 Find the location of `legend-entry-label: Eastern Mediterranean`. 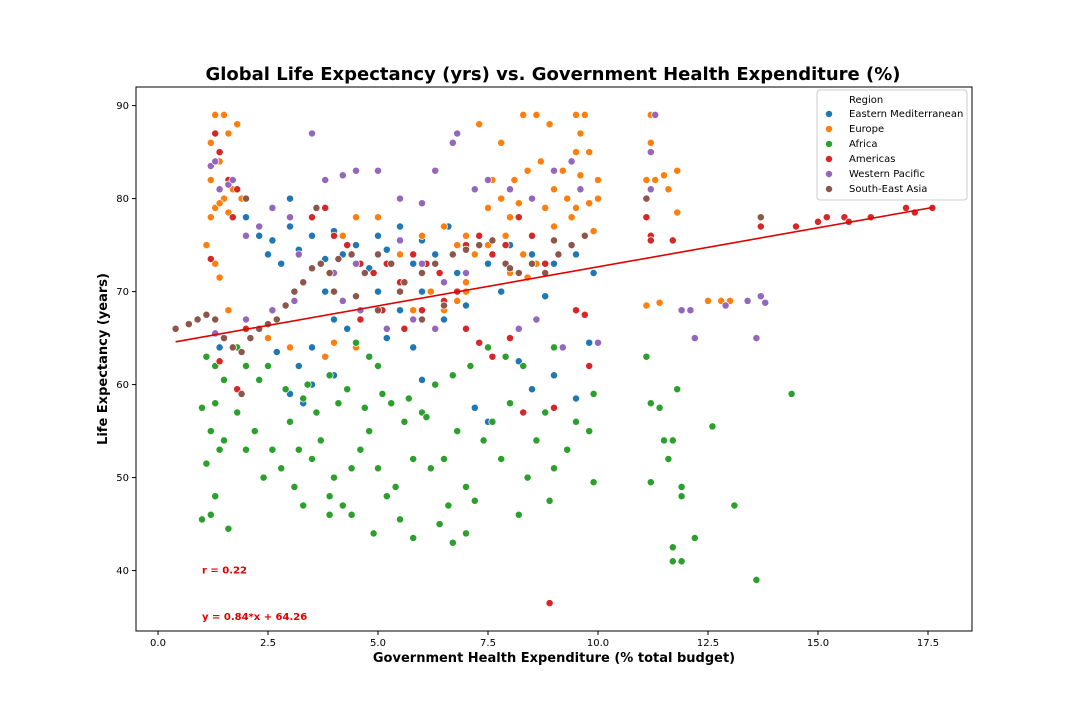

legend-entry-label: Eastern Mediterranean is located at coordinates (906, 114).